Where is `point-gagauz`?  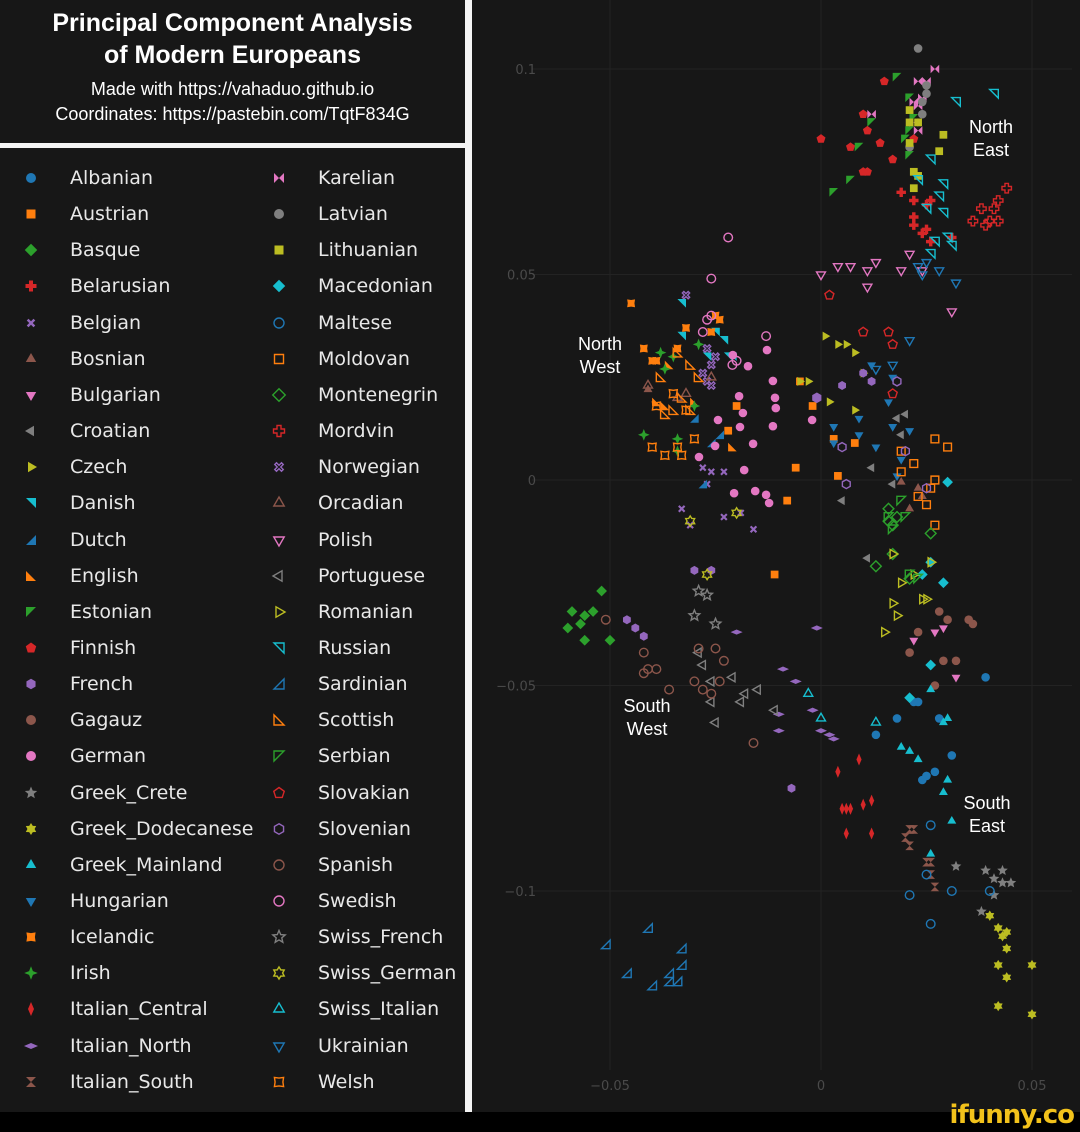
point-gagauz is located at coordinates (918, 632).